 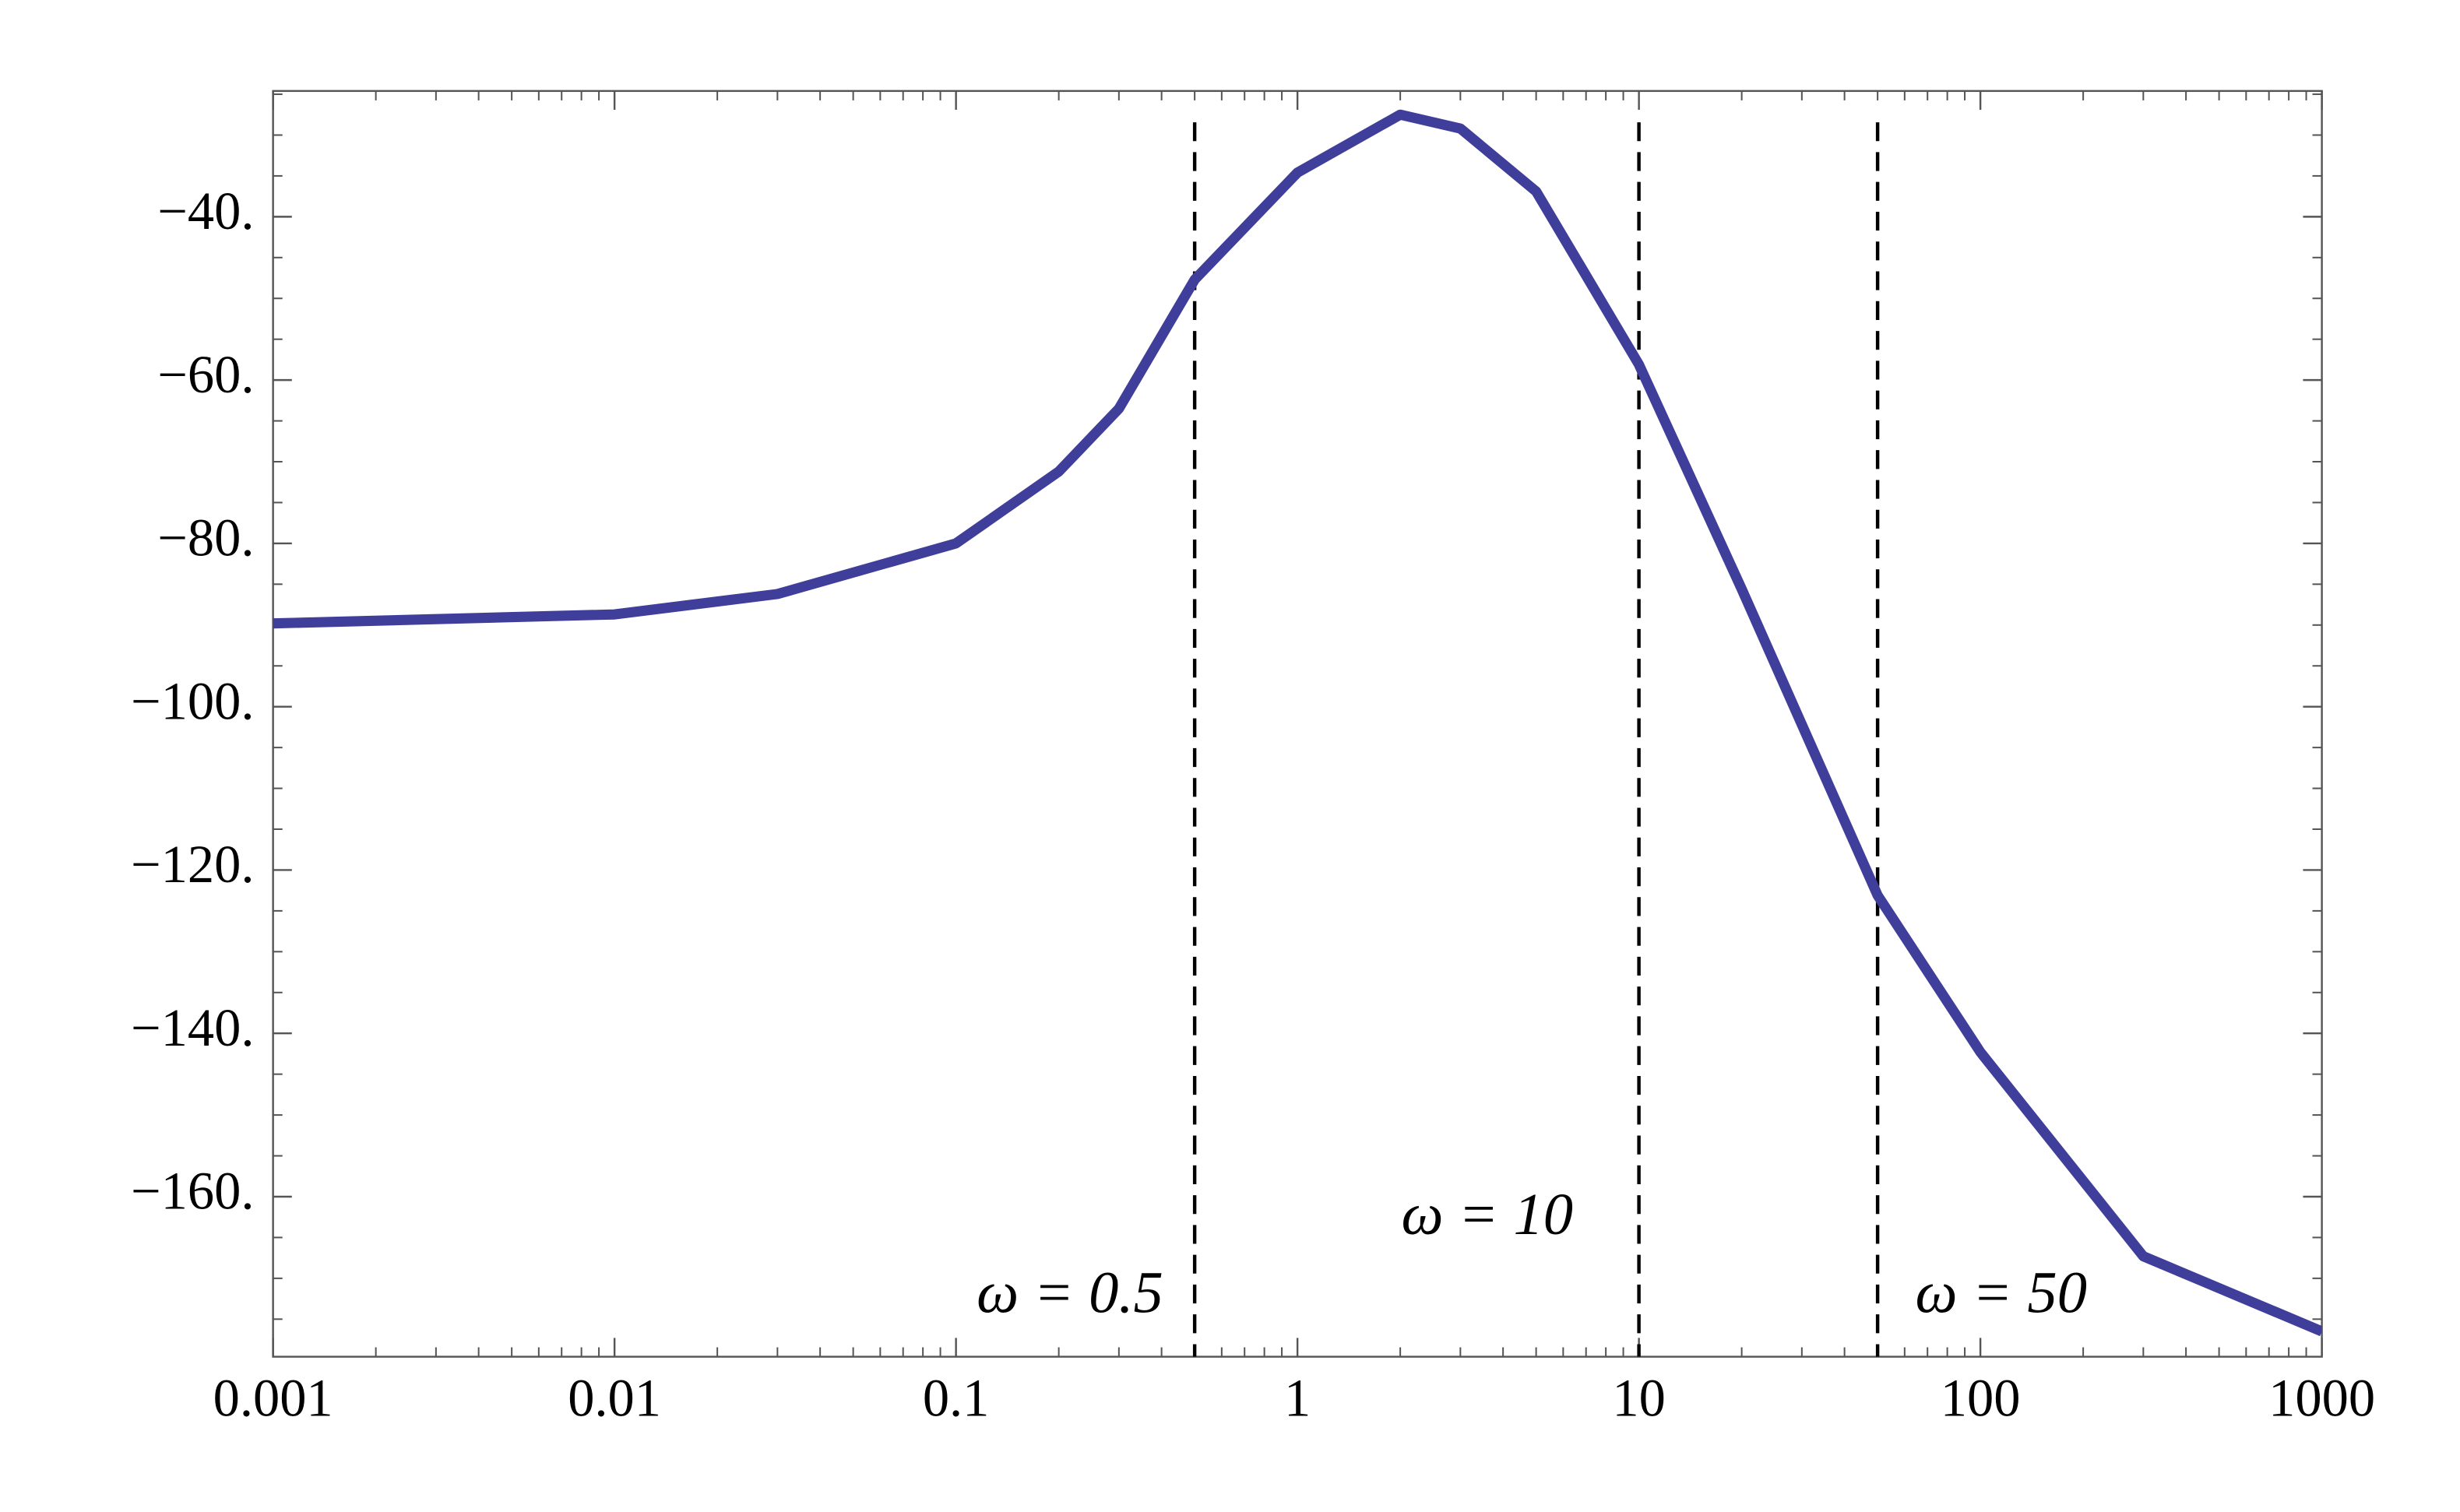 What do you see at coordinates (1487, 1214) in the screenshot?
I see `annotation: ω = 10` at bounding box center [1487, 1214].